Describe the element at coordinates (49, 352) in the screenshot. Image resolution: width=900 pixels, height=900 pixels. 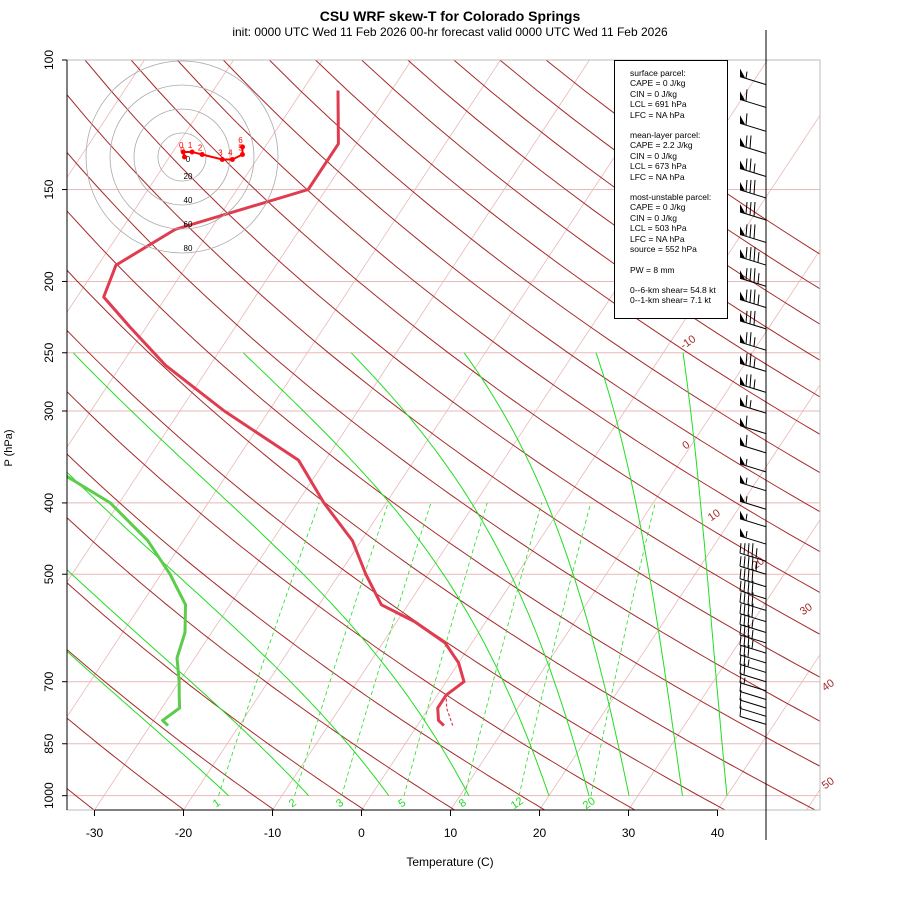
I see `y-tick-label: 250` at that location.